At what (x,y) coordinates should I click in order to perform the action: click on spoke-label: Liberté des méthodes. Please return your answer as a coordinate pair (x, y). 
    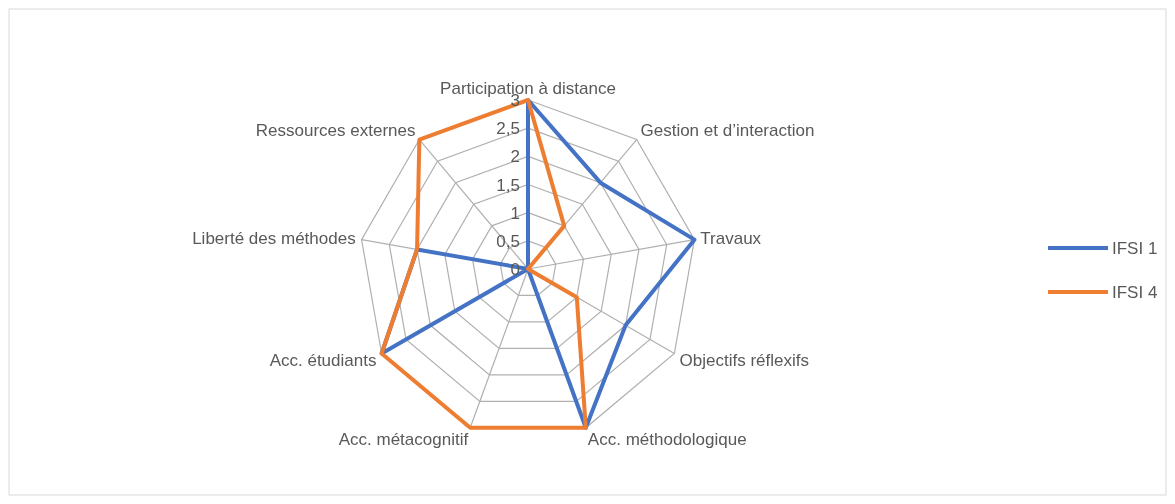
    Looking at the image, I should click on (274, 238).